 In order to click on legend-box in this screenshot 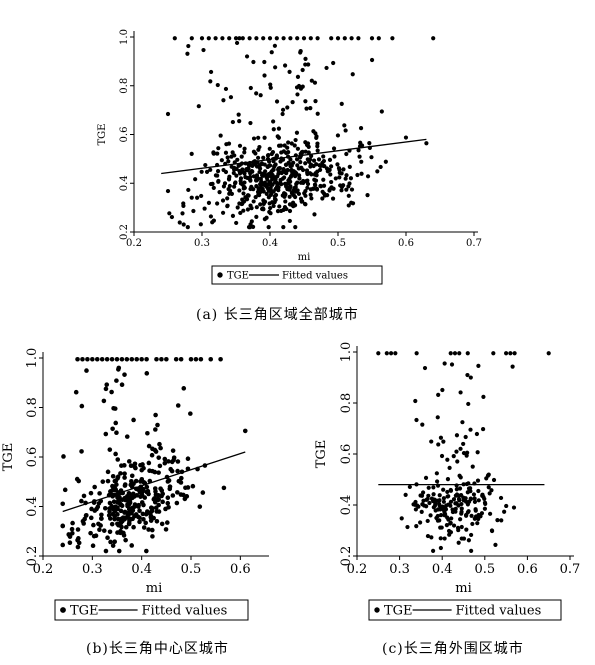, I will do `click(297, 275)`.